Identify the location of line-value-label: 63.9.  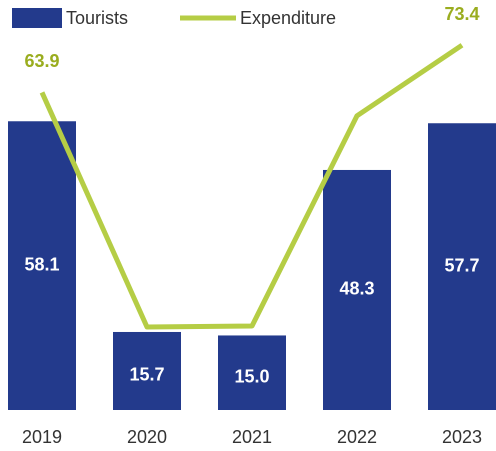
(41, 61).